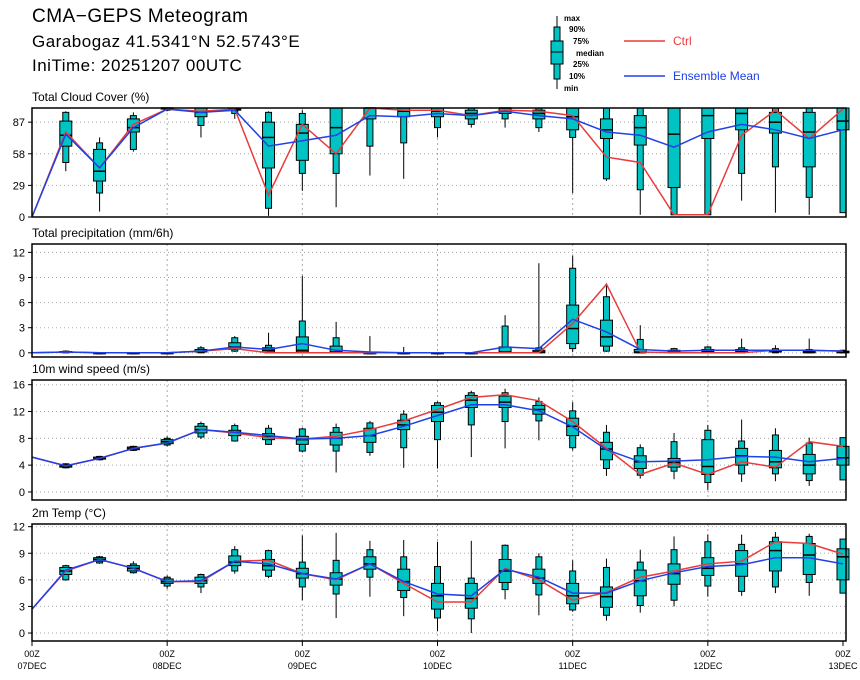 This screenshot has width=860, height=680. Describe the element at coordinates (572, 18) in the screenshot. I see `legend-label-max: max` at that location.